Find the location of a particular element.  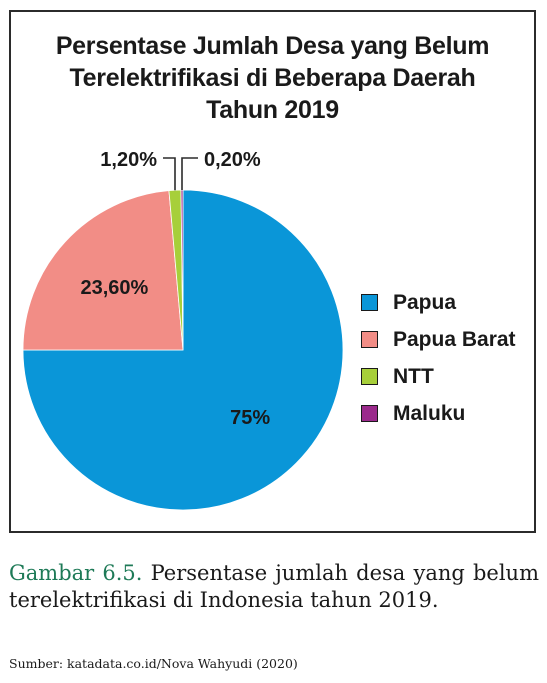

legend-label-maluku: Maluku is located at coordinates (429, 413).